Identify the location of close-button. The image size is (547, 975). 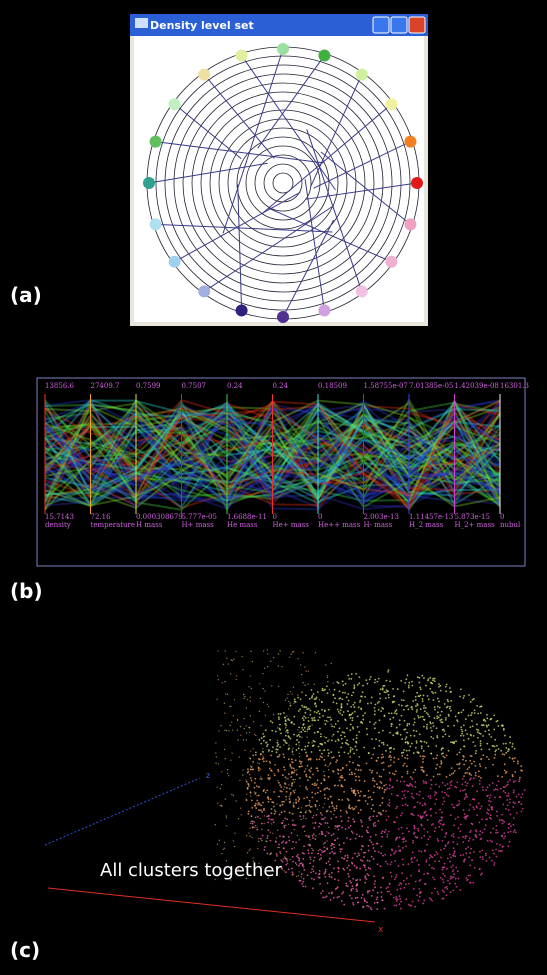
(417, 25).